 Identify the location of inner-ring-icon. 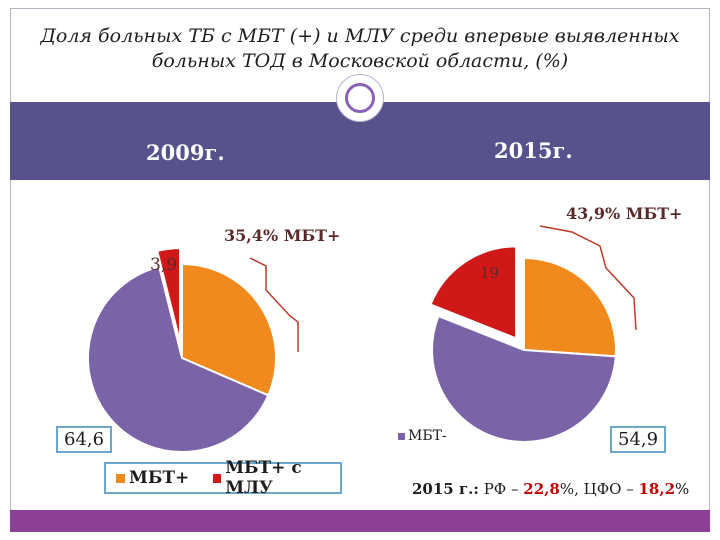
(360, 98).